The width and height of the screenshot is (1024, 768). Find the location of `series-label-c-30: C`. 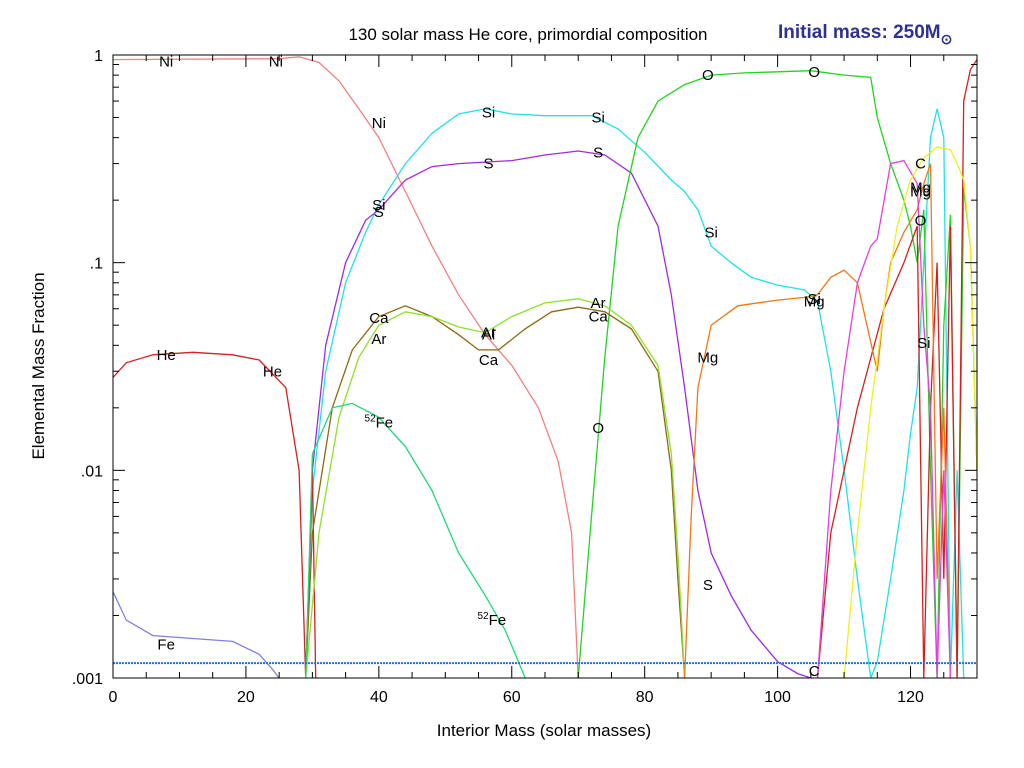

series-label-c-30: C is located at coordinates (920, 164).